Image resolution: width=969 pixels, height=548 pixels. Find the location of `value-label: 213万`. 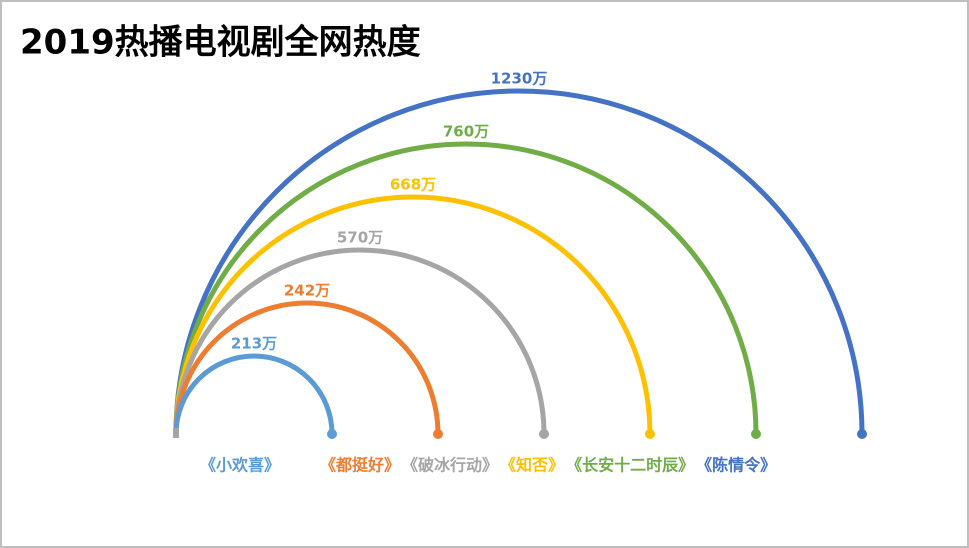

value-label: 213万 is located at coordinates (254, 344).